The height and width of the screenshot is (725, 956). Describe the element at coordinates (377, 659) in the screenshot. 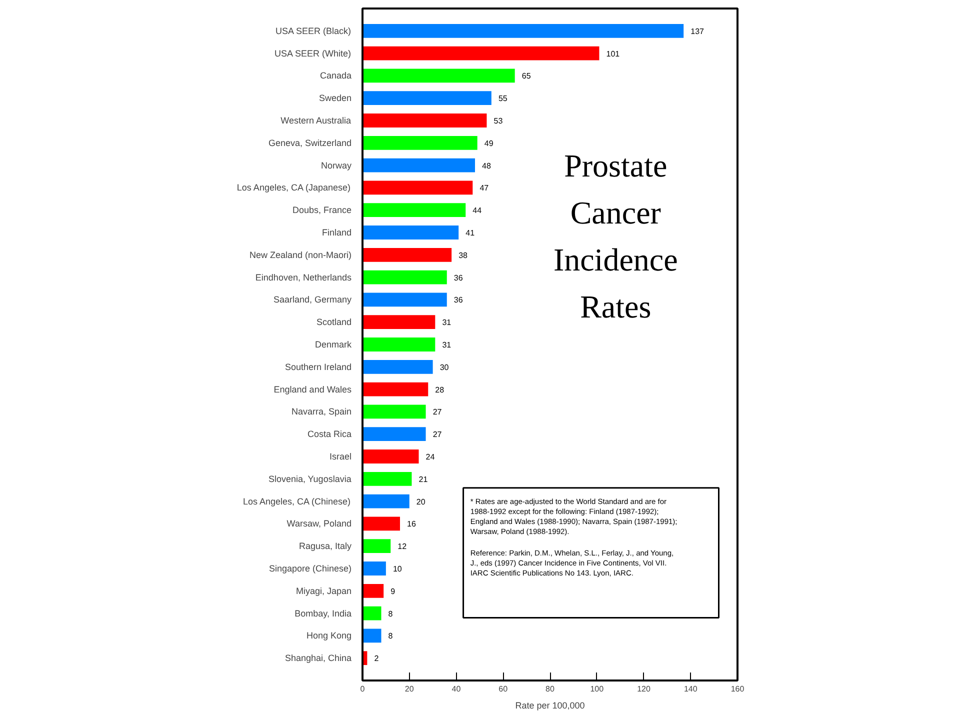

I see `data-label: 2` at that location.